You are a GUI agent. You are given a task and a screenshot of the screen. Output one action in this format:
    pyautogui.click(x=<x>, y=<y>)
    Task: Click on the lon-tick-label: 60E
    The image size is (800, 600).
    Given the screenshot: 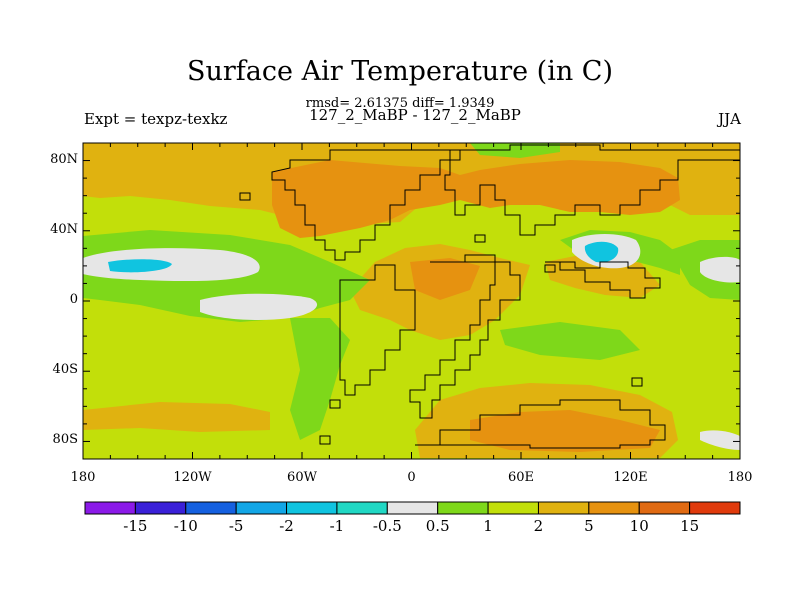 What is the action you would take?
    pyautogui.click(x=521, y=477)
    